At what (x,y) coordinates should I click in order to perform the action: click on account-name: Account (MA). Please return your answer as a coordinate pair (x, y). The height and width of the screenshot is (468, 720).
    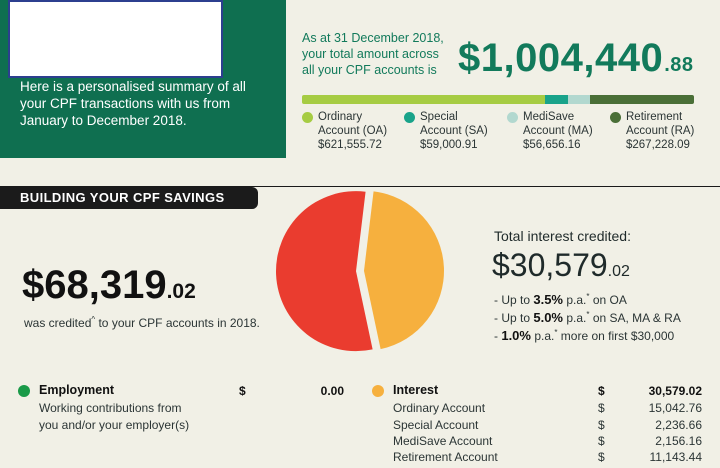
    Looking at the image, I should click on (558, 131).